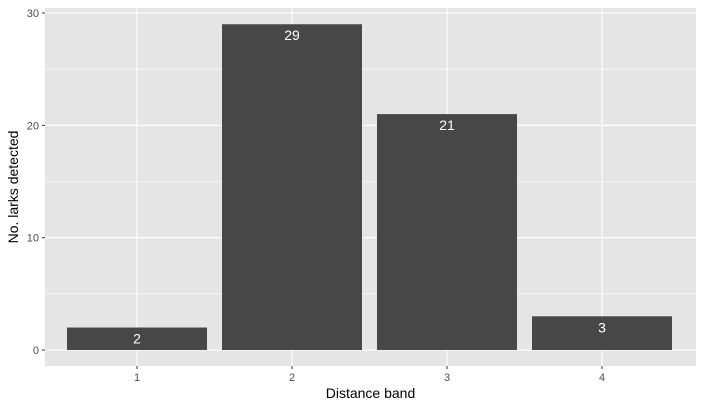  Describe the element at coordinates (447, 378) in the screenshot. I see `x-tick-label: 3` at that location.